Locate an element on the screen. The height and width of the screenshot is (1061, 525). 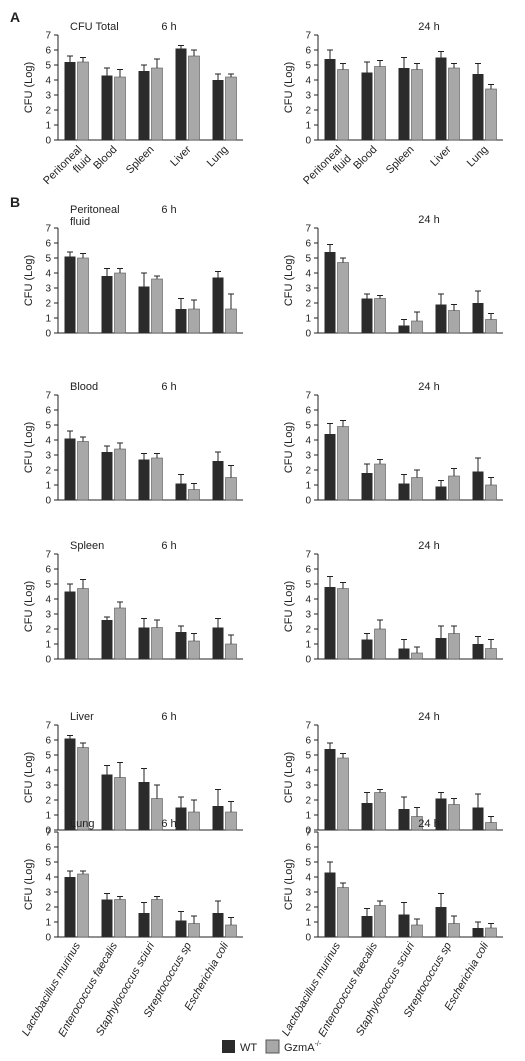
chart-B-BL-24: 0 1 2 3 4 5 6 7 CFU (Log) 24 h is located at coordinates (393, 444).